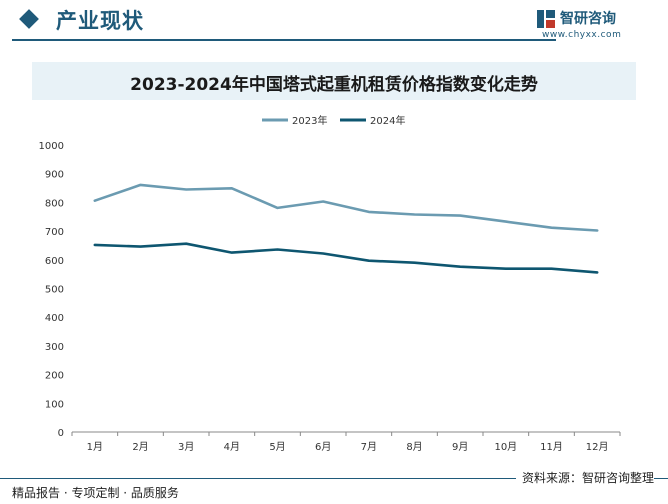 This screenshot has height=504, width=668. I want to click on x-tick-label: 4月, so click(232, 447).